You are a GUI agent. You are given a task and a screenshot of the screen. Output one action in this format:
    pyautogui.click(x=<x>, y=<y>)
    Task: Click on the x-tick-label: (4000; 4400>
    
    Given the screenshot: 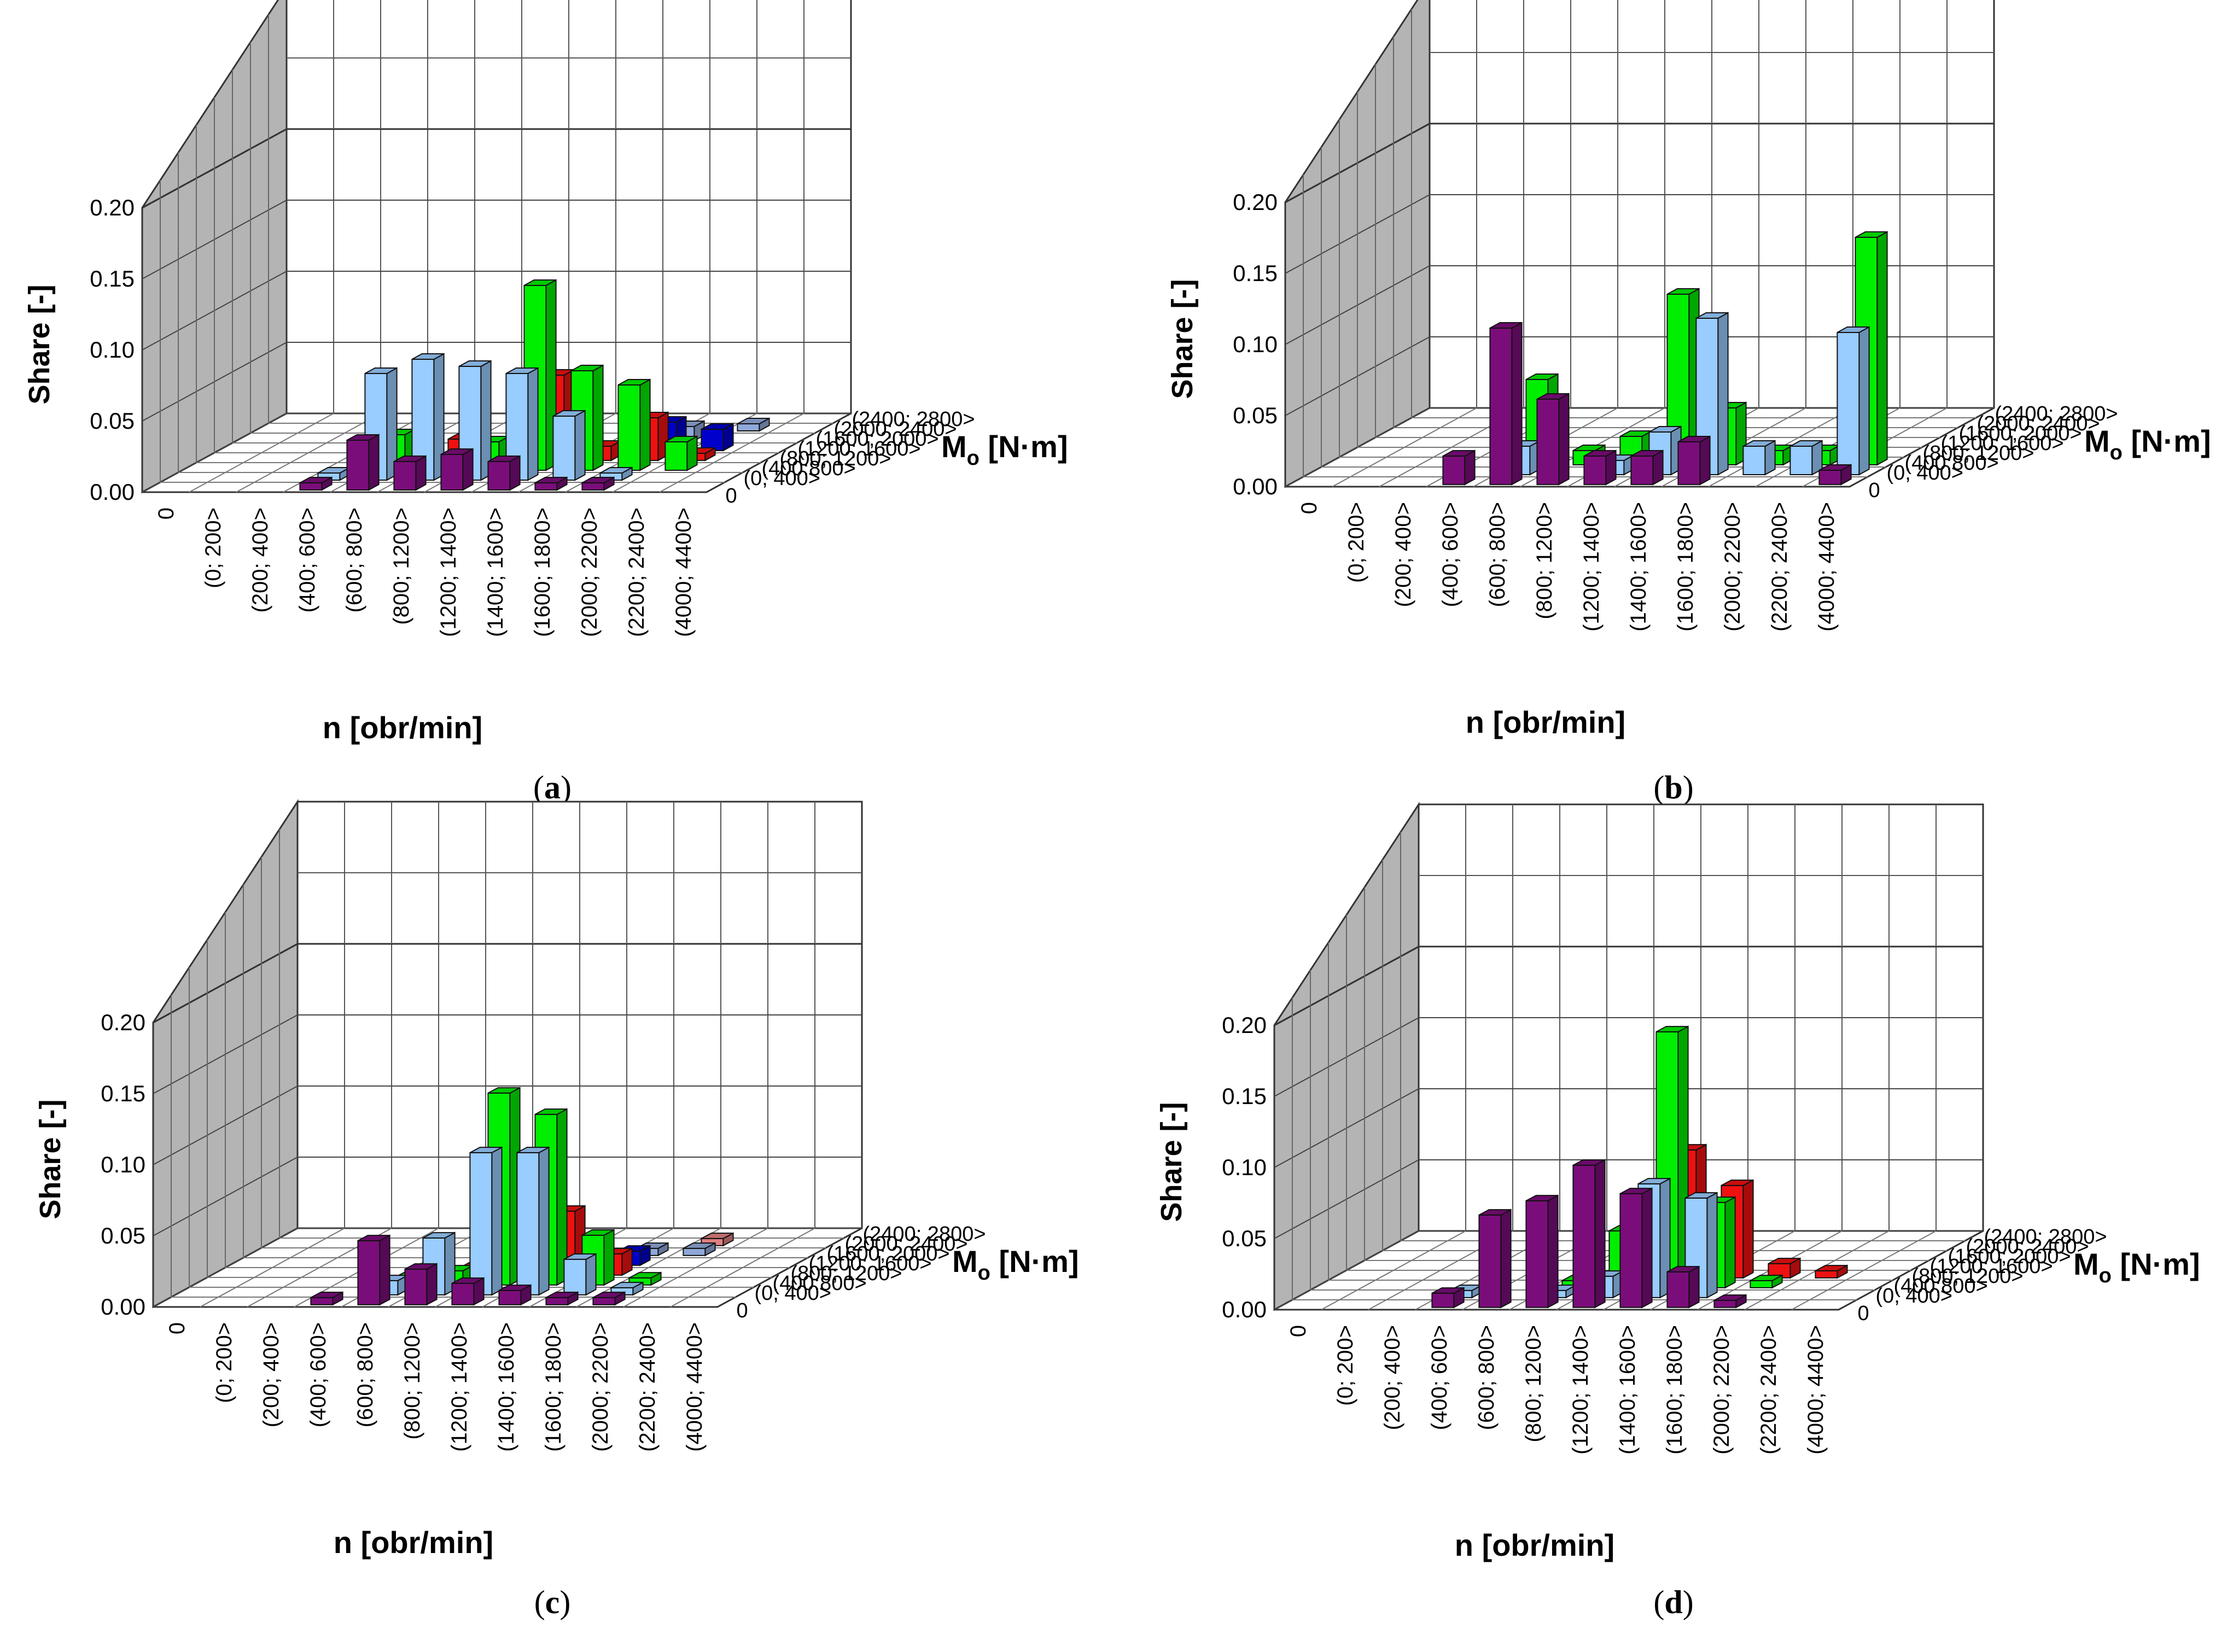 What is the action you would take?
    pyautogui.click(x=1816, y=1390)
    